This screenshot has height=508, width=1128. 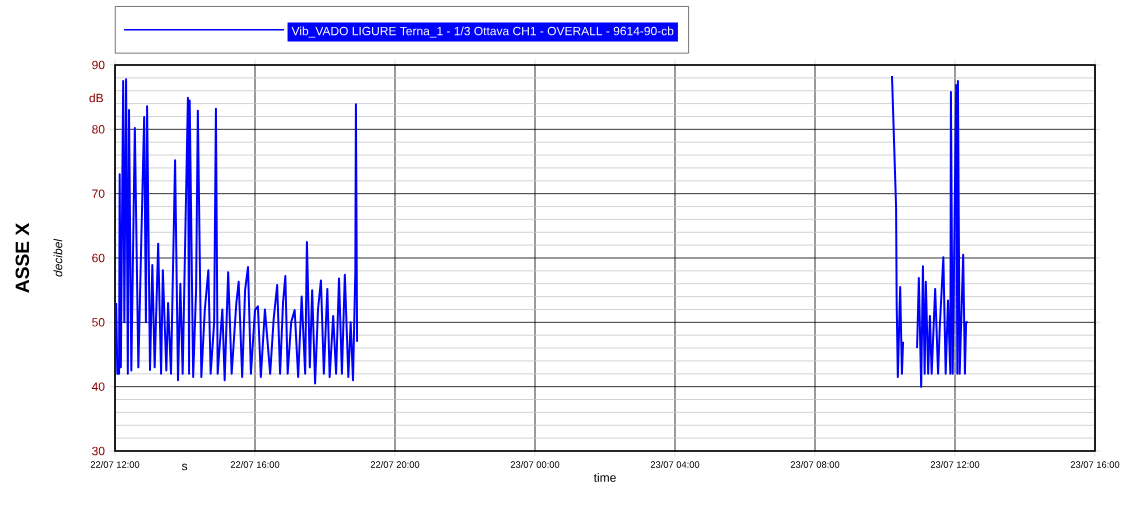 I want to click on text: decibel, so click(x=58, y=257).